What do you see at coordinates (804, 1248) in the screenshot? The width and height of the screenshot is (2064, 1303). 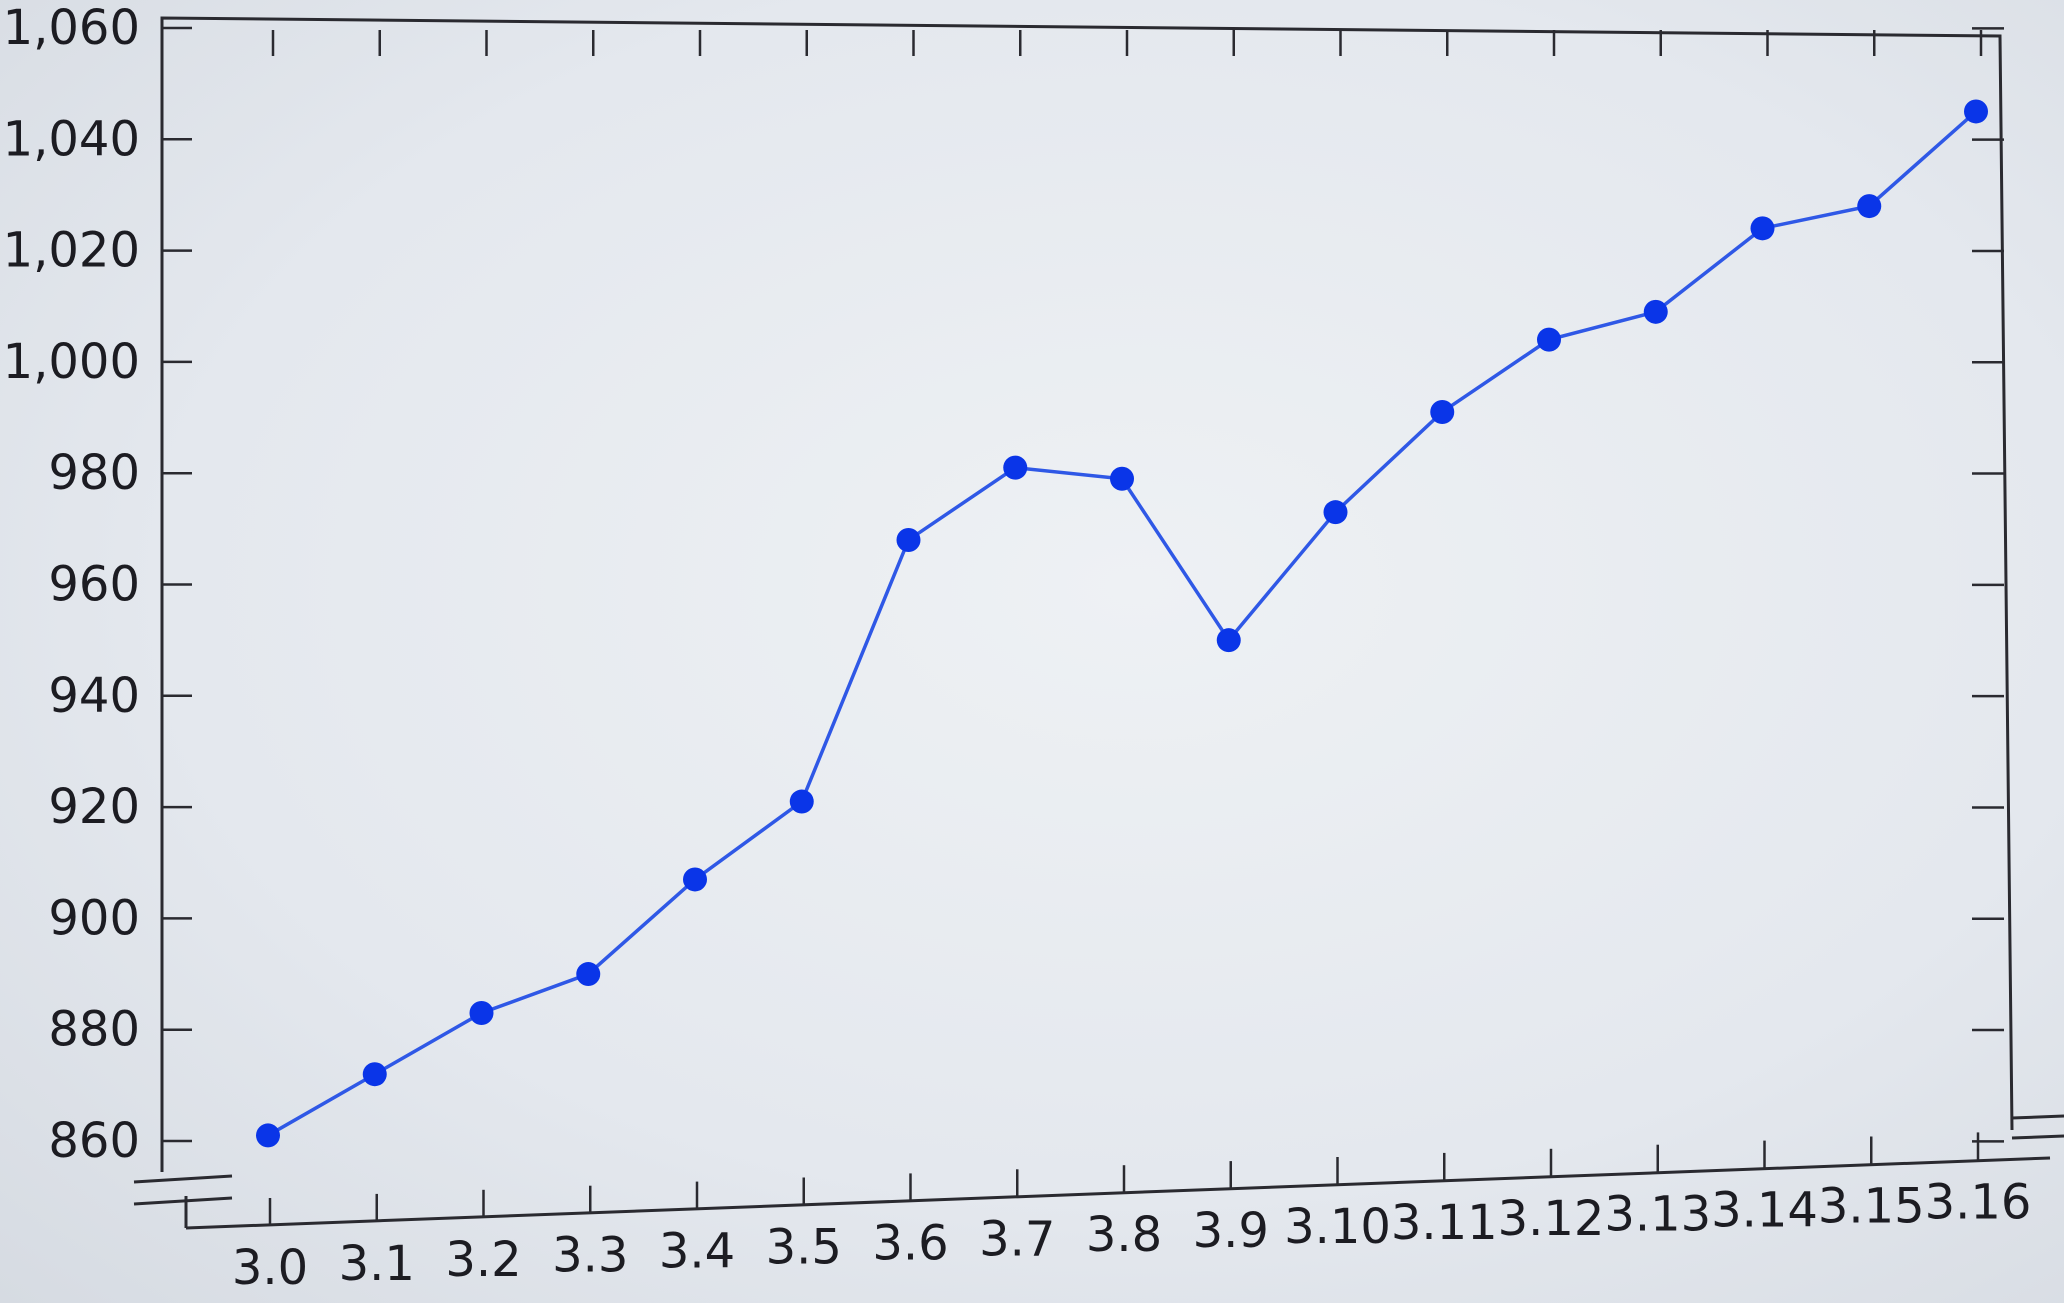 I see `x-tick-label: 3.5` at bounding box center [804, 1248].